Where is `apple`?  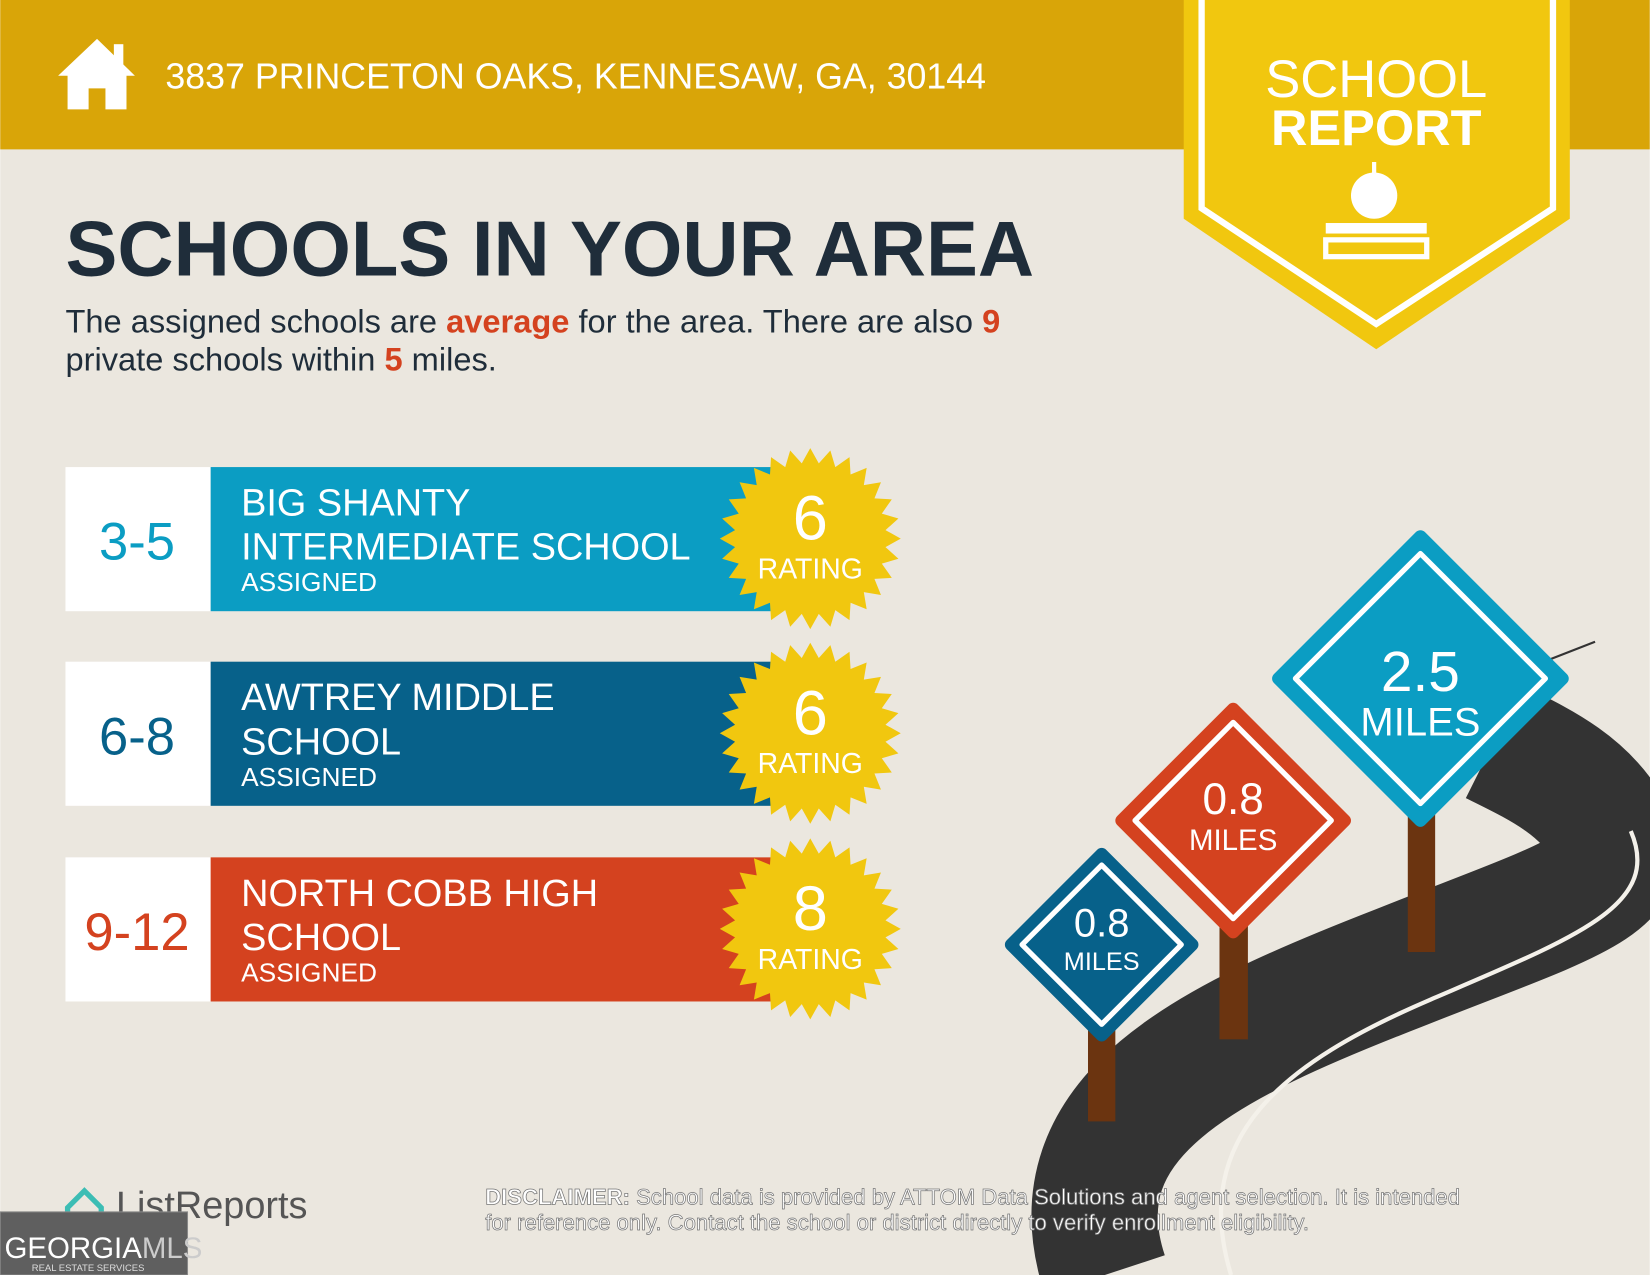 apple is located at coordinates (1374, 195).